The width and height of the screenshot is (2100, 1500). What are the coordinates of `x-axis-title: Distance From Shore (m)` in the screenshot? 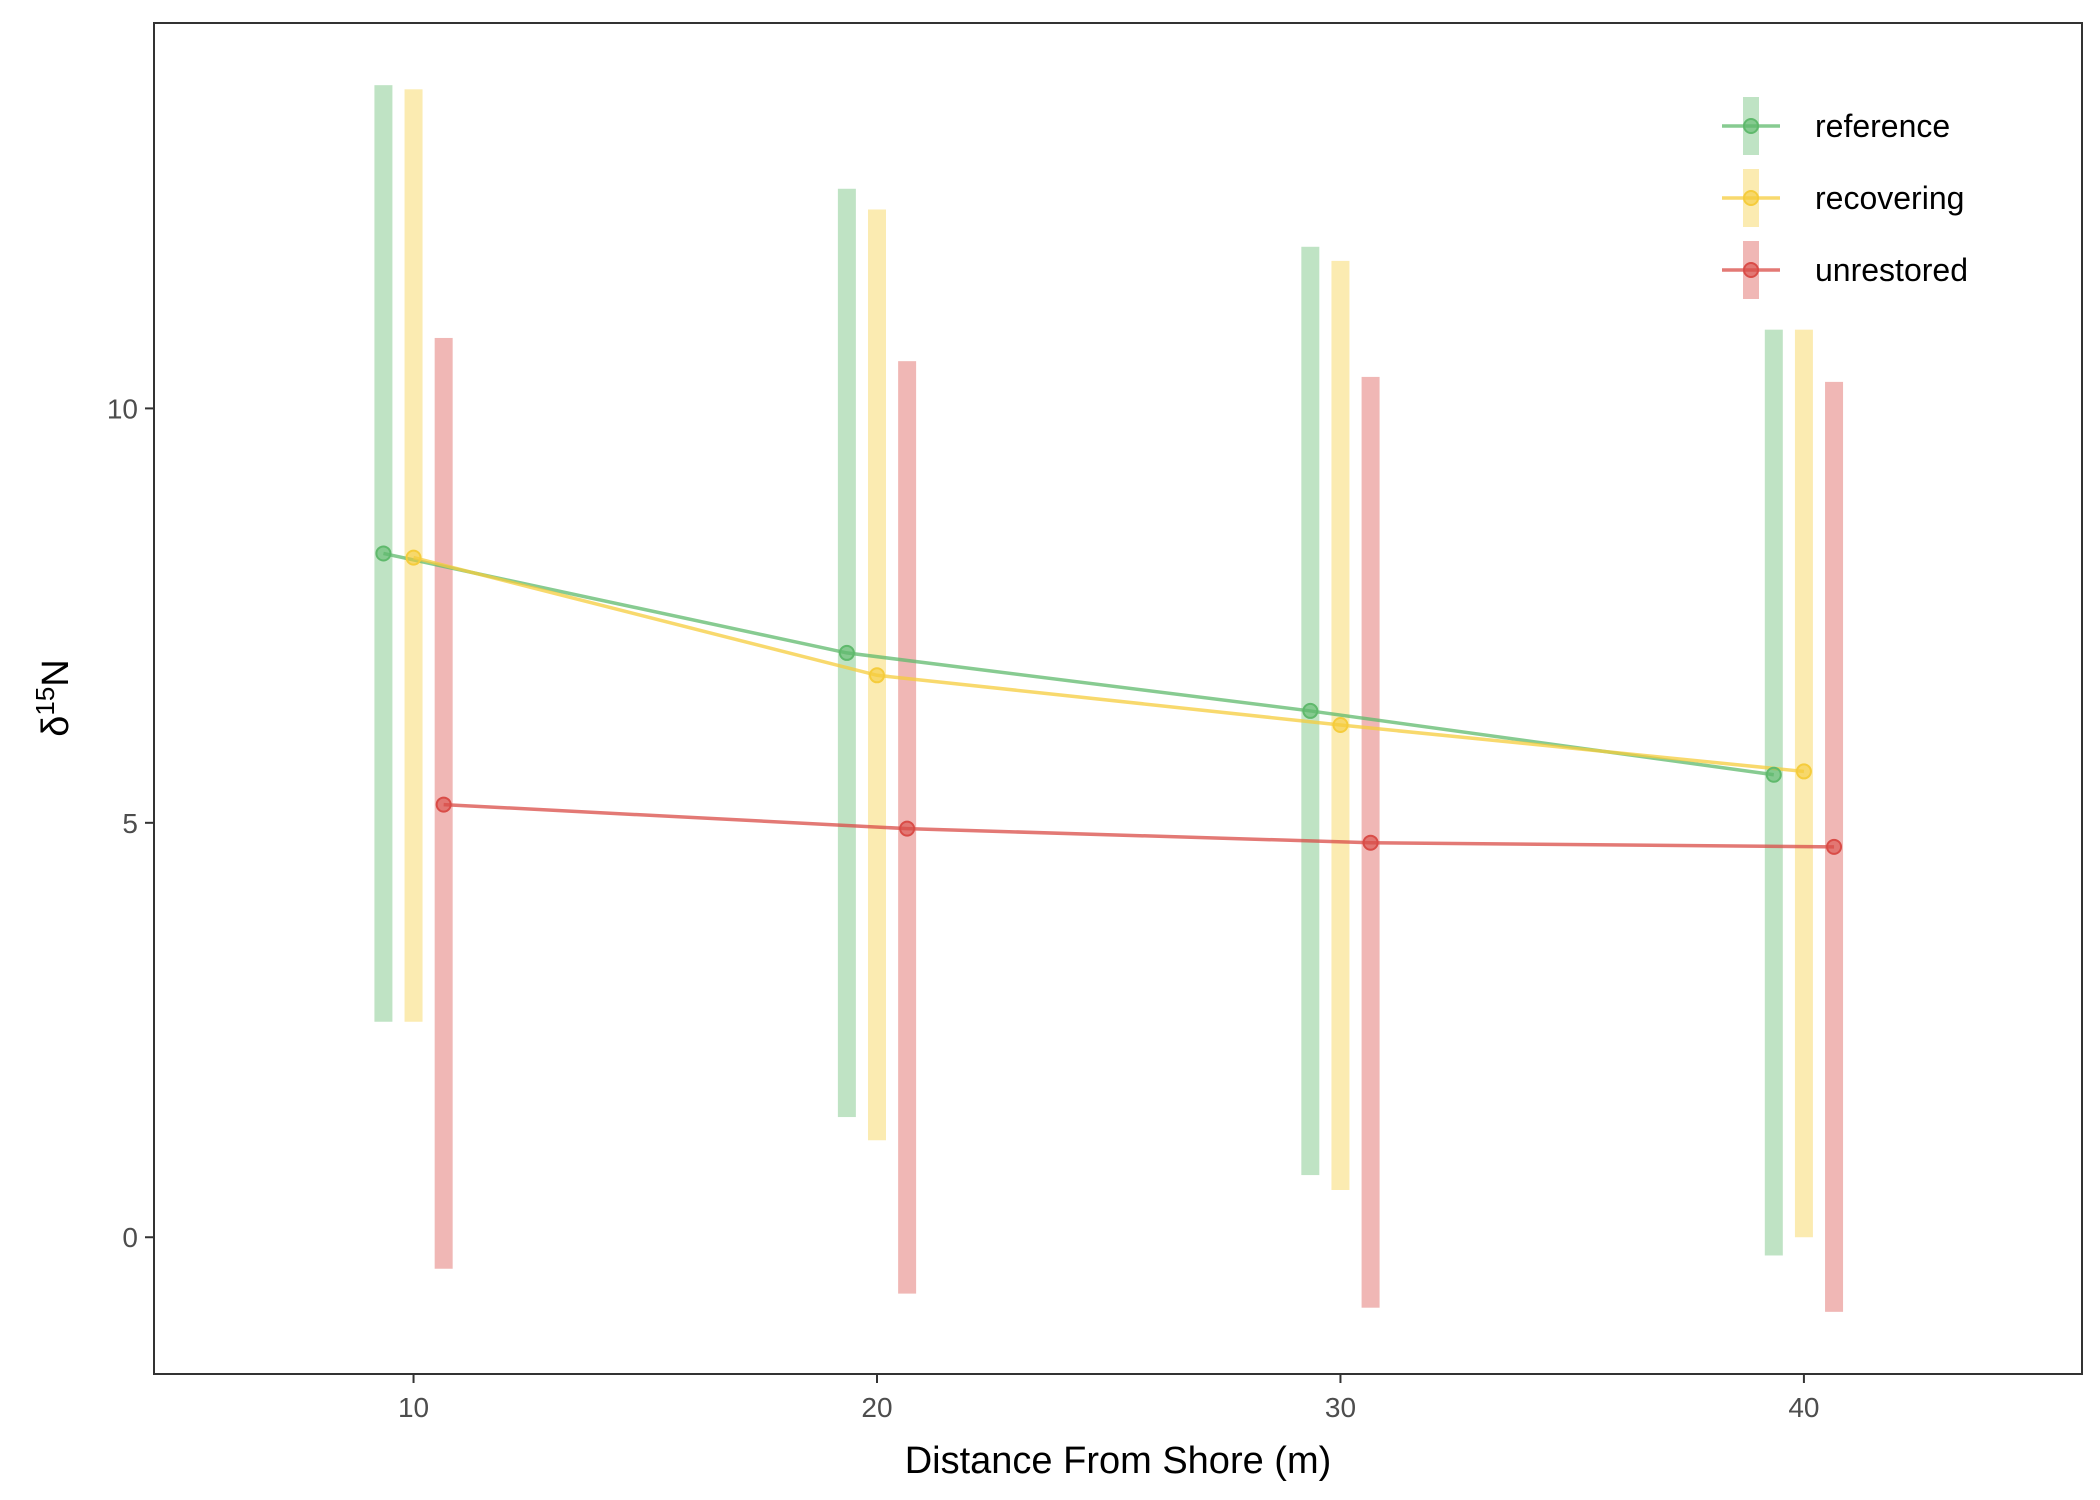 It's located at (1118, 1461).